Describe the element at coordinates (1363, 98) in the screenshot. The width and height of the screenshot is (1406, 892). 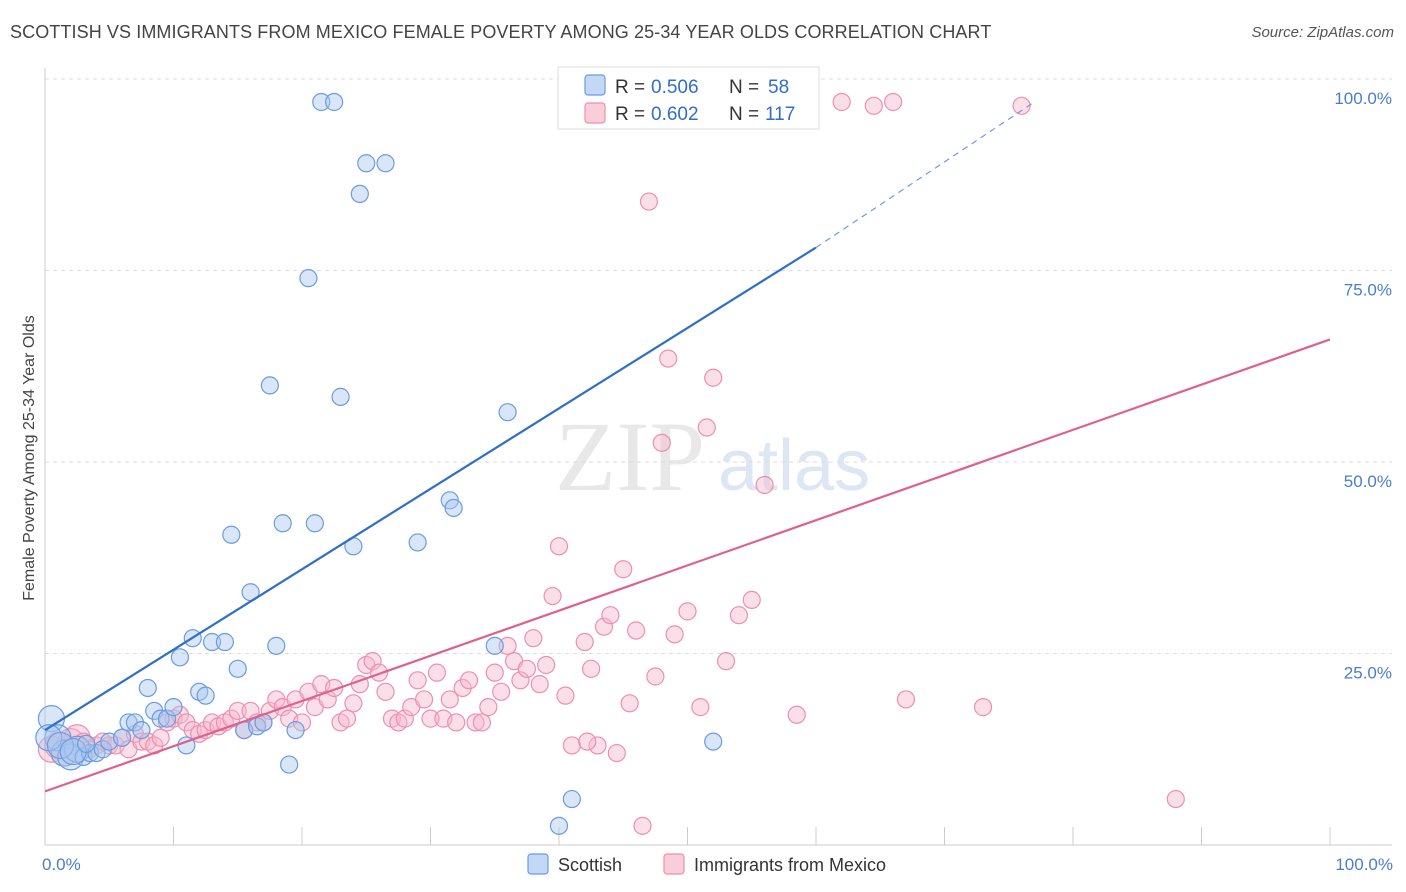
I see `y-tick-label-100: 100.0%` at that location.